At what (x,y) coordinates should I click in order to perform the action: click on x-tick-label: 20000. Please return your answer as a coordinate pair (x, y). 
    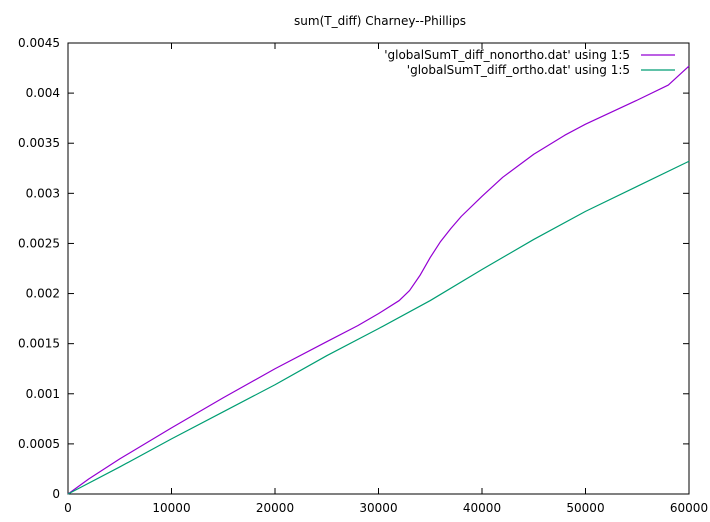
    Looking at the image, I should click on (275, 508).